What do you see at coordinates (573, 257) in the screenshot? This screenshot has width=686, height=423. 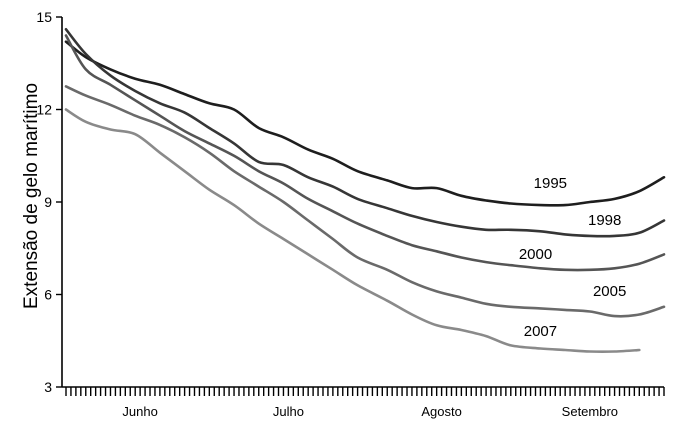 I see `series-labels: 1995 1998 2000 2005 2007` at bounding box center [573, 257].